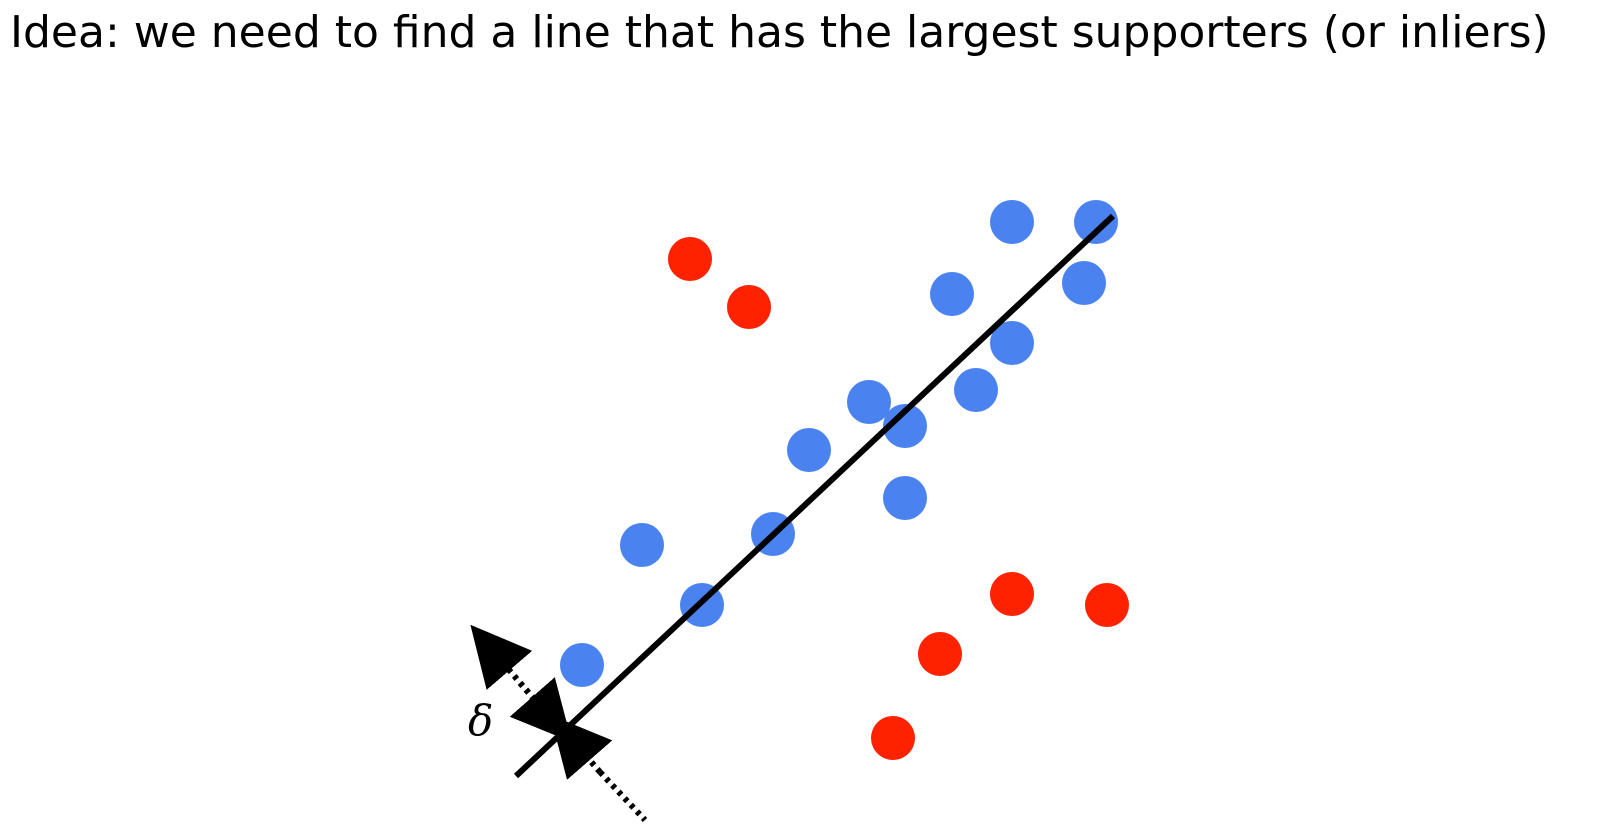 Image resolution: width=1622 pixels, height=837 pixels. I want to click on threshold-arrow-upper, so click(512, 673).